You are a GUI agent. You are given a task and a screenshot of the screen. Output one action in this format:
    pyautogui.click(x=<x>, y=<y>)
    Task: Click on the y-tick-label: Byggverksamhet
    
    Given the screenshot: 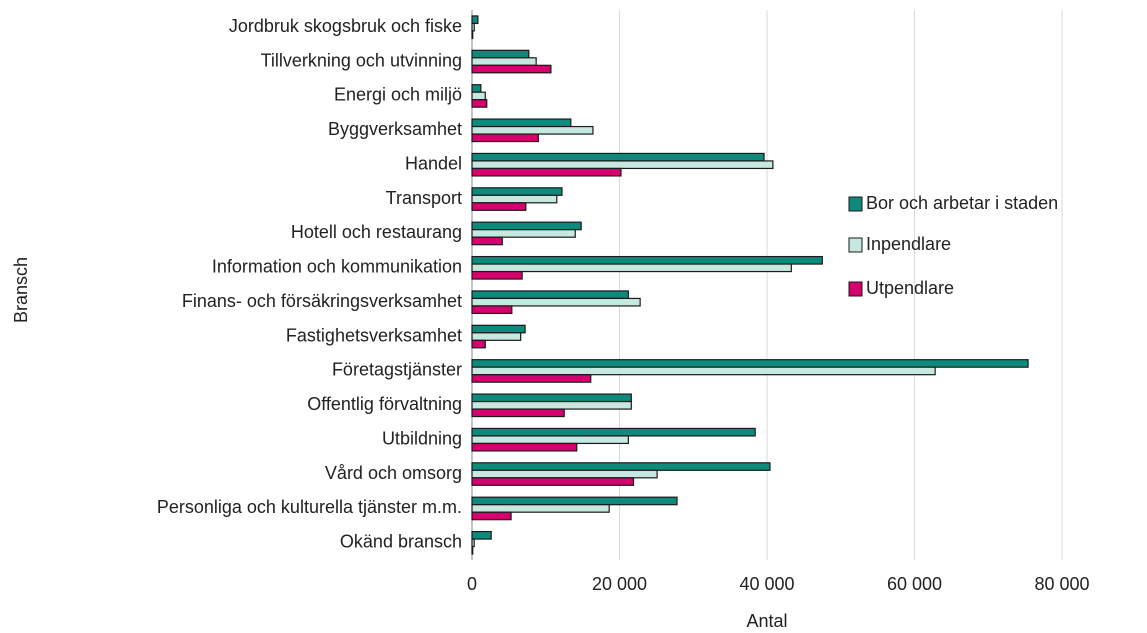 What is the action you would take?
    pyautogui.click(x=395, y=129)
    